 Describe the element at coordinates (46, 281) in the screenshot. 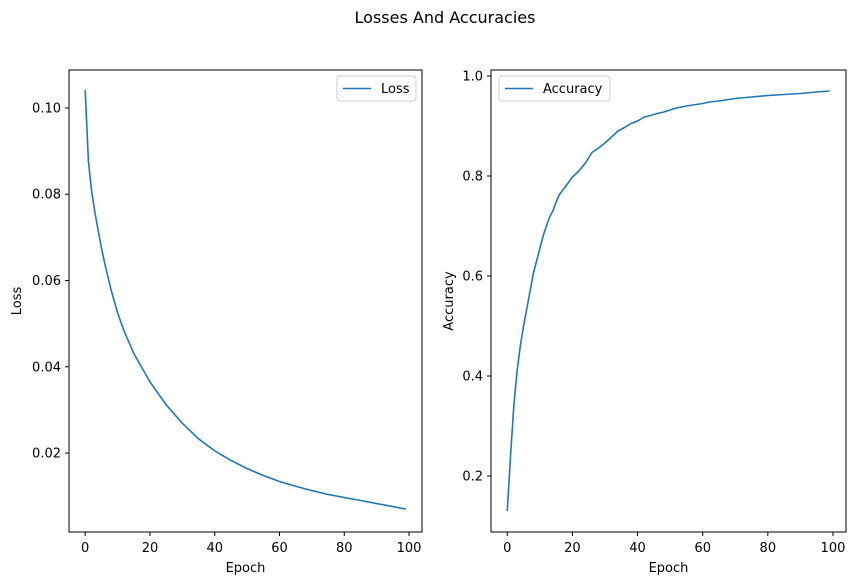

I see `loss-y-tick-label: 0.06` at that location.